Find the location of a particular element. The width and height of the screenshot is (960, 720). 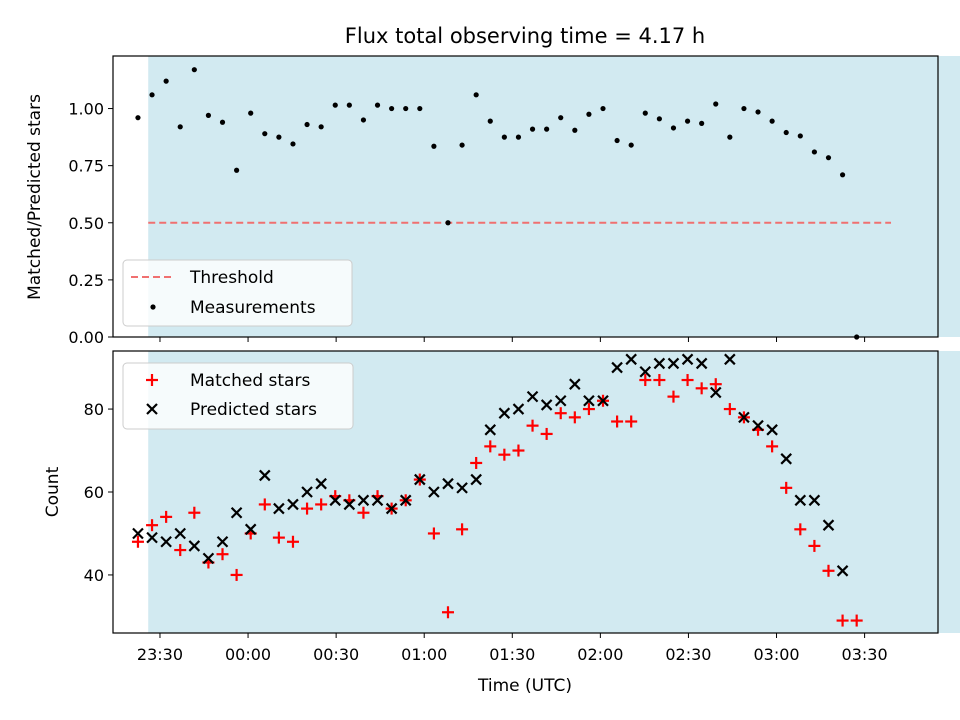

bottom-x-tick-label: 00:00 is located at coordinates (248, 654).